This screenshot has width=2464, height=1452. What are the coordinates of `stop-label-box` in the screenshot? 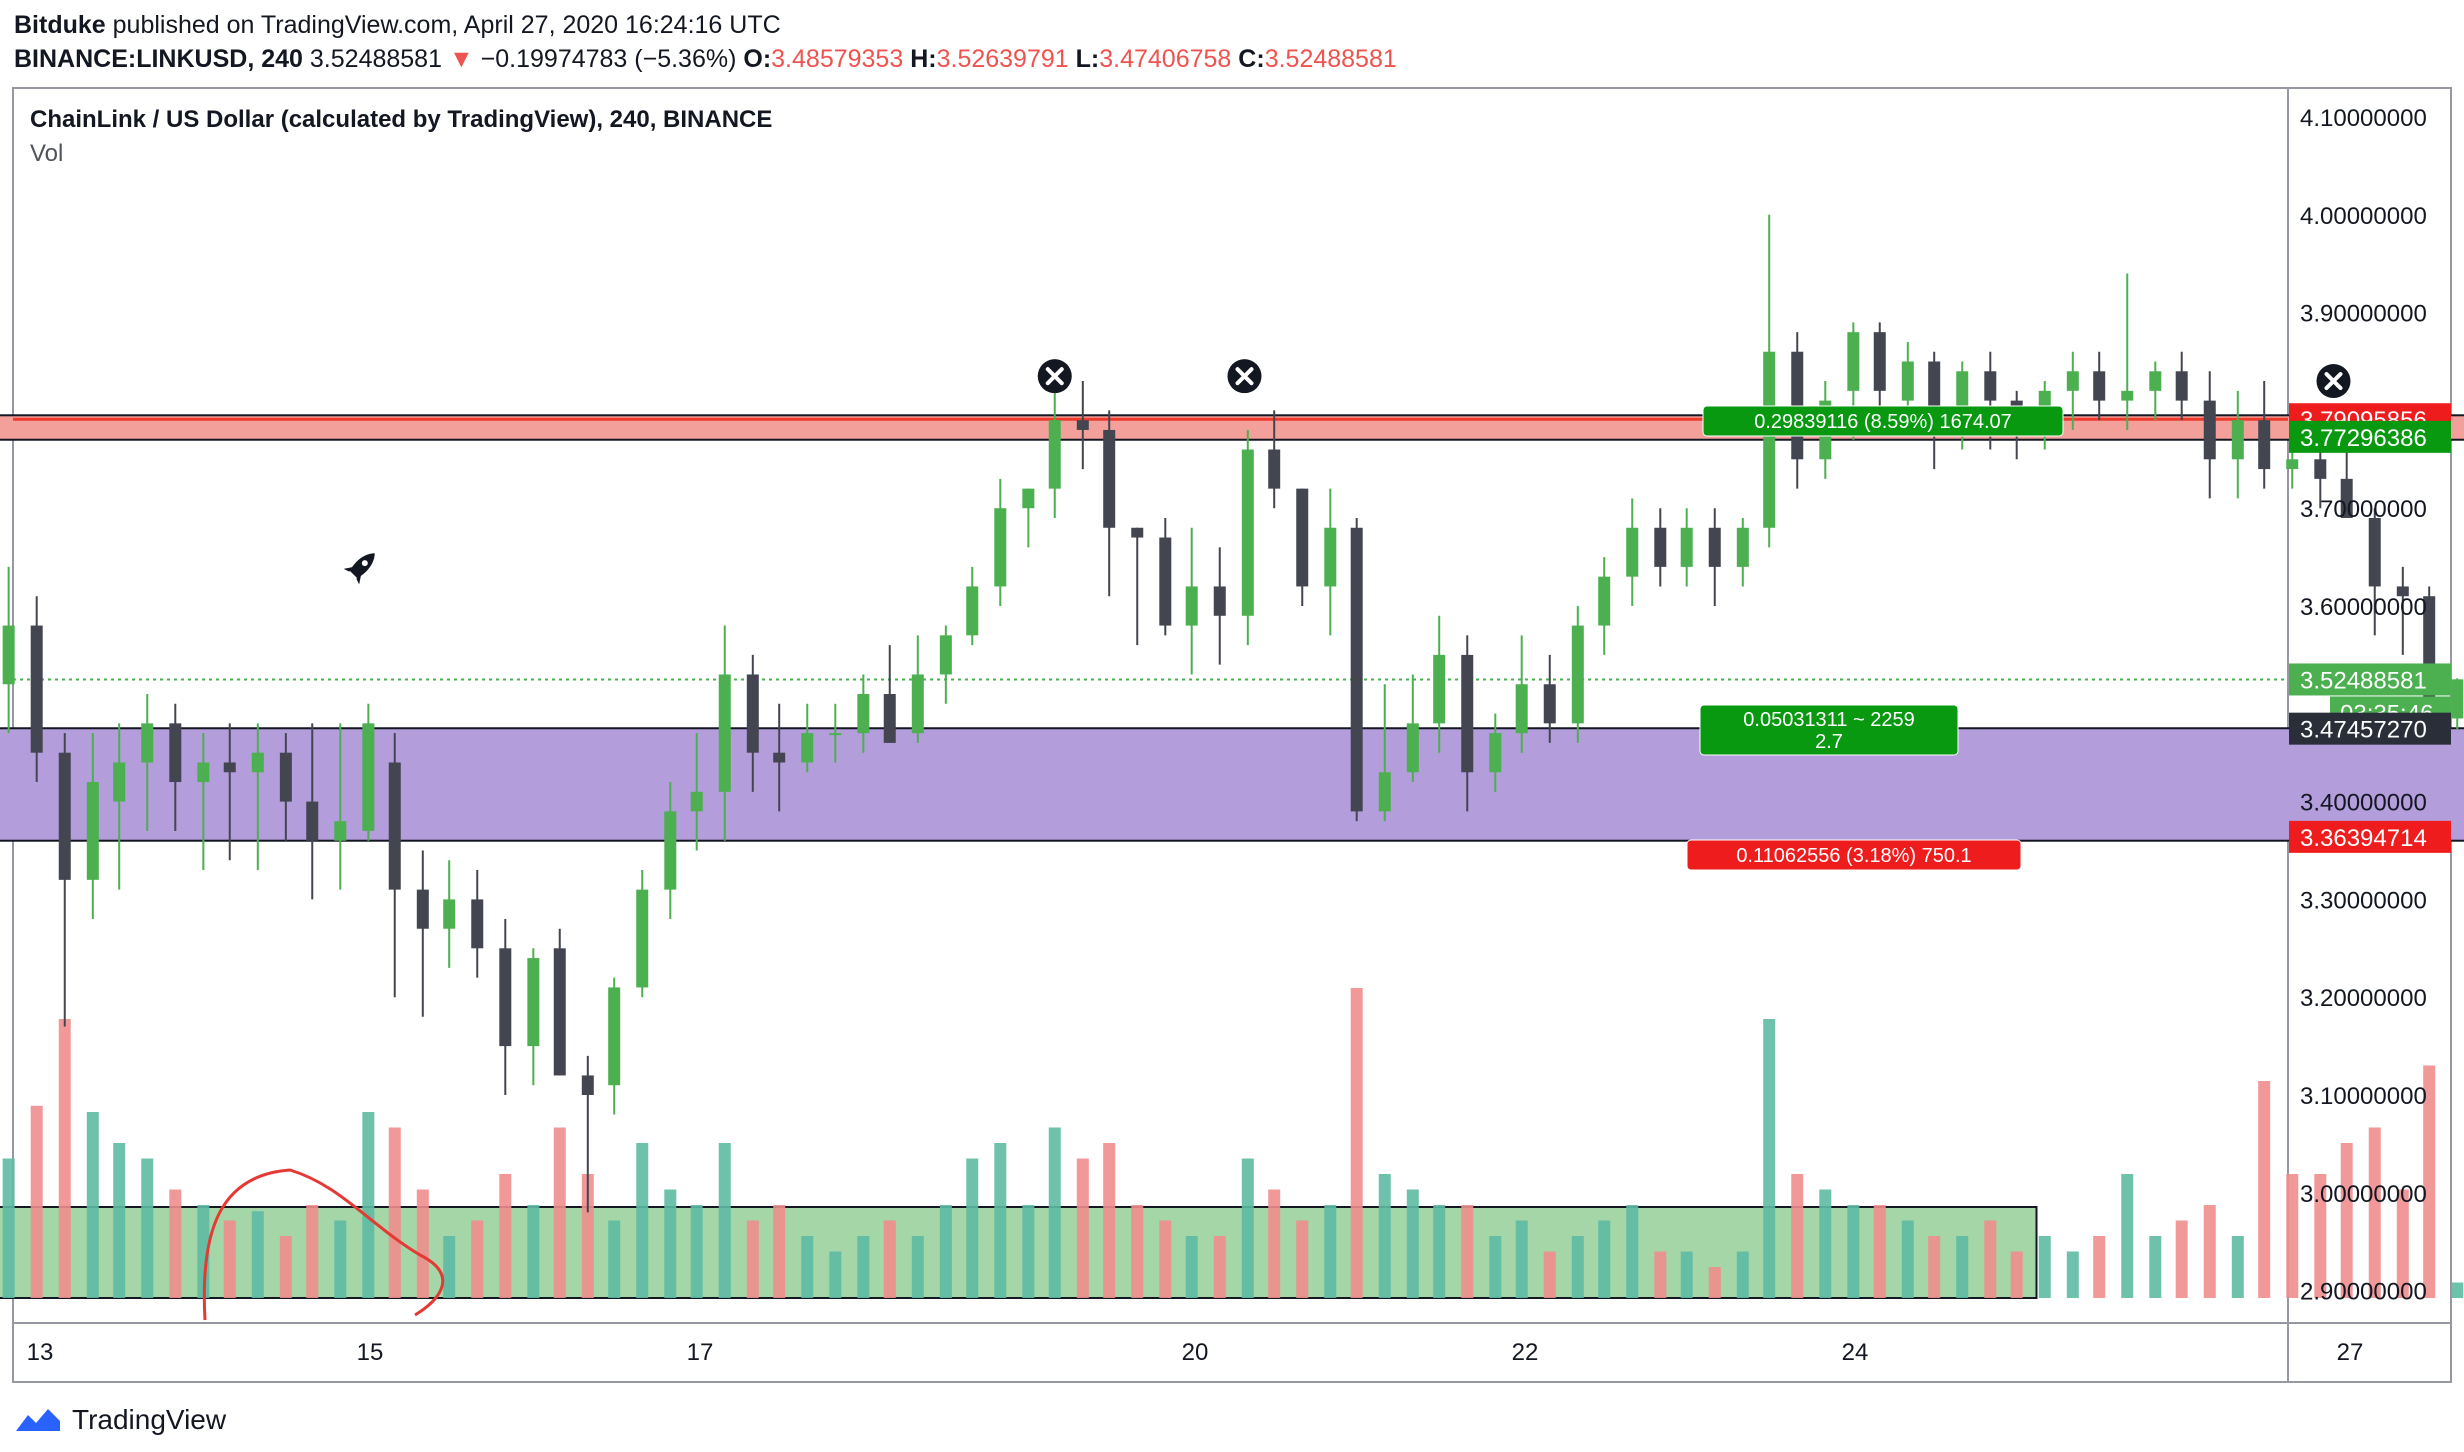 It's located at (1854, 855).